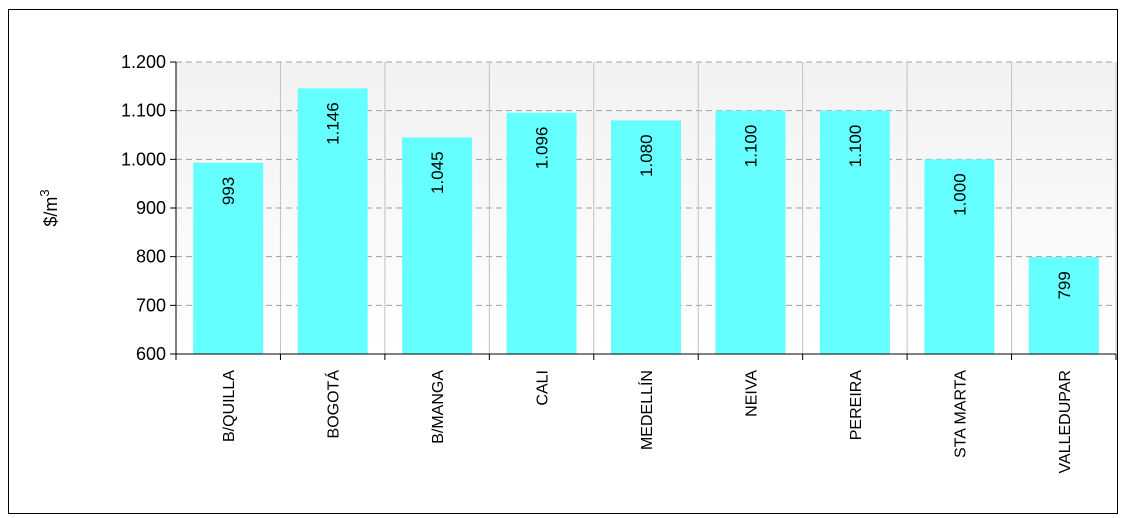 The width and height of the screenshot is (1122, 518). What do you see at coordinates (646, 410) in the screenshot?
I see `x-tick-label: MEDELLÍN` at bounding box center [646, 410].